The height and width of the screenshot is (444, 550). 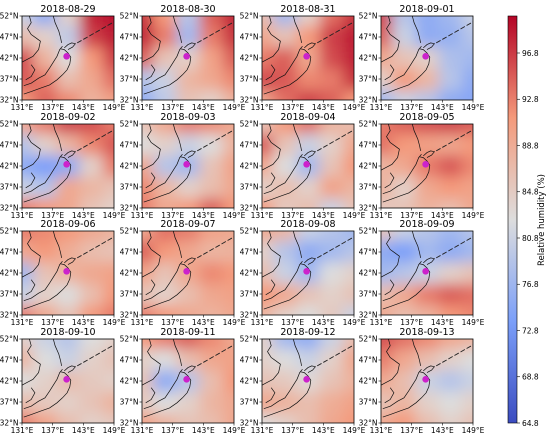 What do you see at coordinates (307, 332) in the screenshot?
I see `panel-title: 2018-09-12` at bounding box center [307, 332].